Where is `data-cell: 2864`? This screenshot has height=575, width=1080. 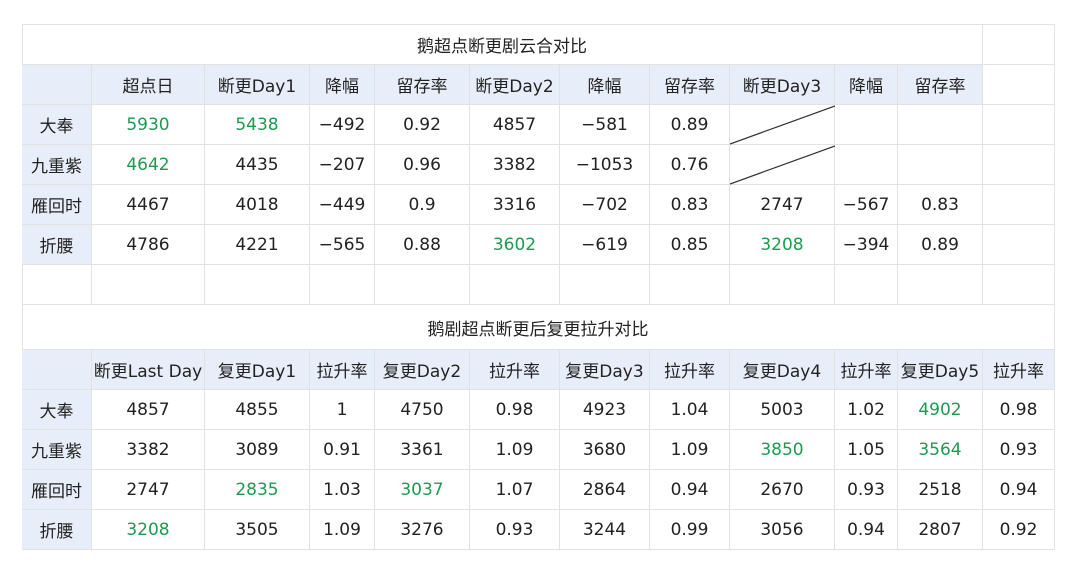 data-cell: 2864 is located at coordinates (605, 490).